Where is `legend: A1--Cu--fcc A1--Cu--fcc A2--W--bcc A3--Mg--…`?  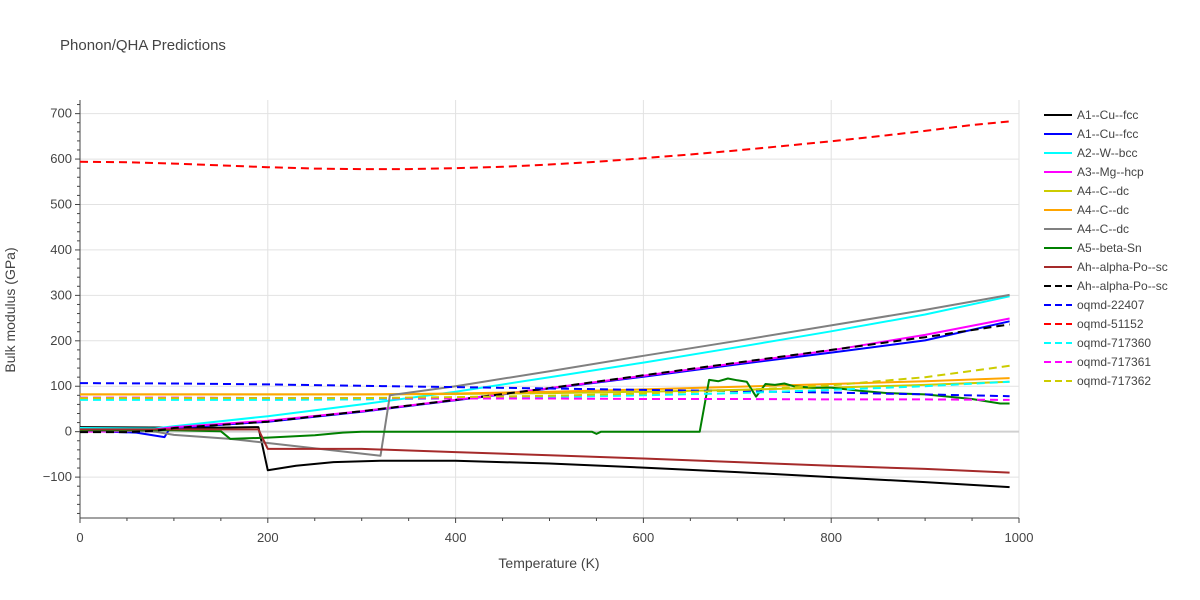
legend: A1--Cu--fcc A1--Cu--fcc A2--W--bcc A3--Mg--… is located at coordinates (1106, 248).